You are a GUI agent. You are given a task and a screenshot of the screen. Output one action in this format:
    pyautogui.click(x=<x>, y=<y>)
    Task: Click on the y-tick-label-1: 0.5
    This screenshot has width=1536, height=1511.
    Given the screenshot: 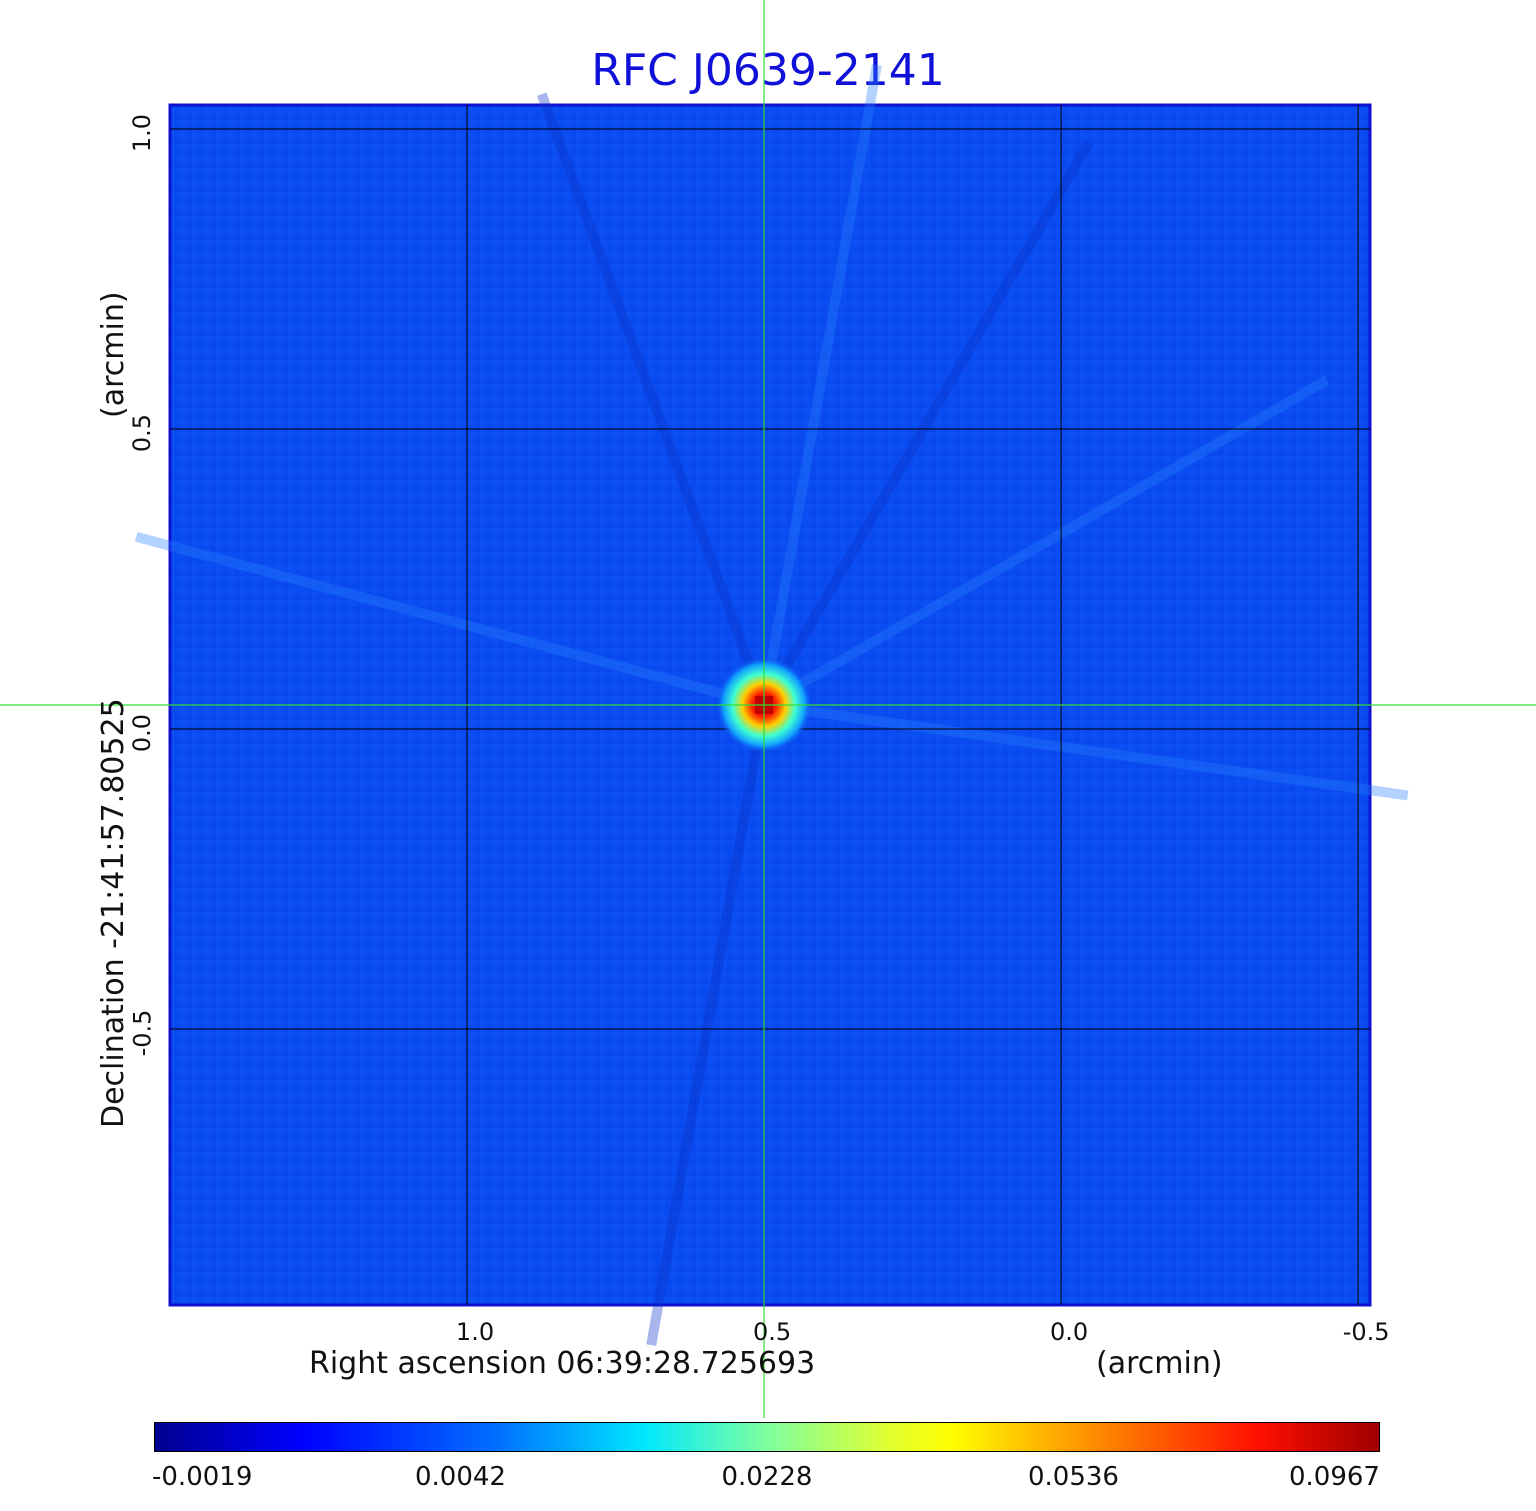 What is the action you would take?
    pyautogui.click(x=142, y=433)
    